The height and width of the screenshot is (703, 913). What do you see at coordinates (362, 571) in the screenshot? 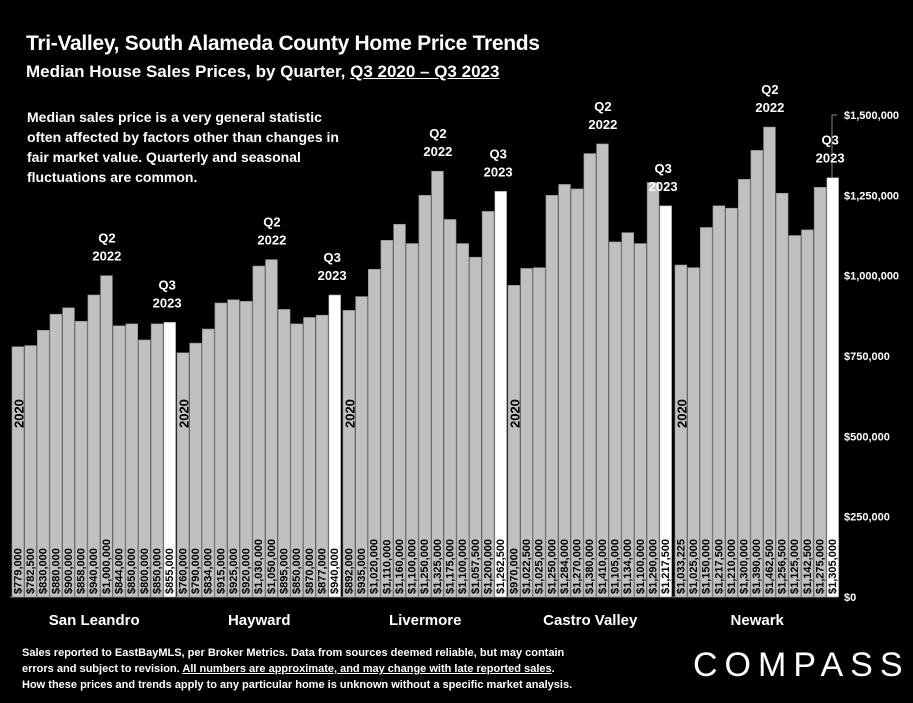
I see `bar-value-label: $935,000` at bounding box center [362, 571].